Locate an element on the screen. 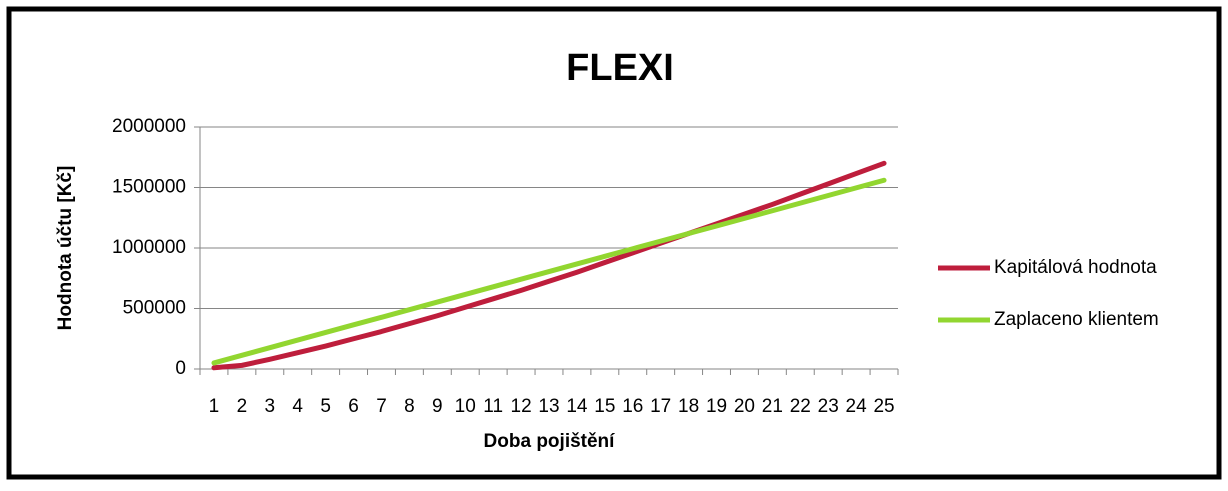 The image size is (1228, 491). x-tick-label: 5 is located at coordinates (325, 406).